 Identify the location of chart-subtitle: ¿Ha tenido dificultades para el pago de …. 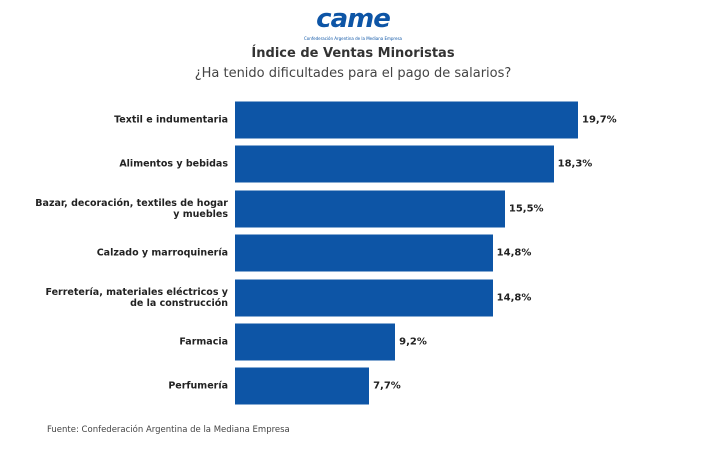
(353, 73).